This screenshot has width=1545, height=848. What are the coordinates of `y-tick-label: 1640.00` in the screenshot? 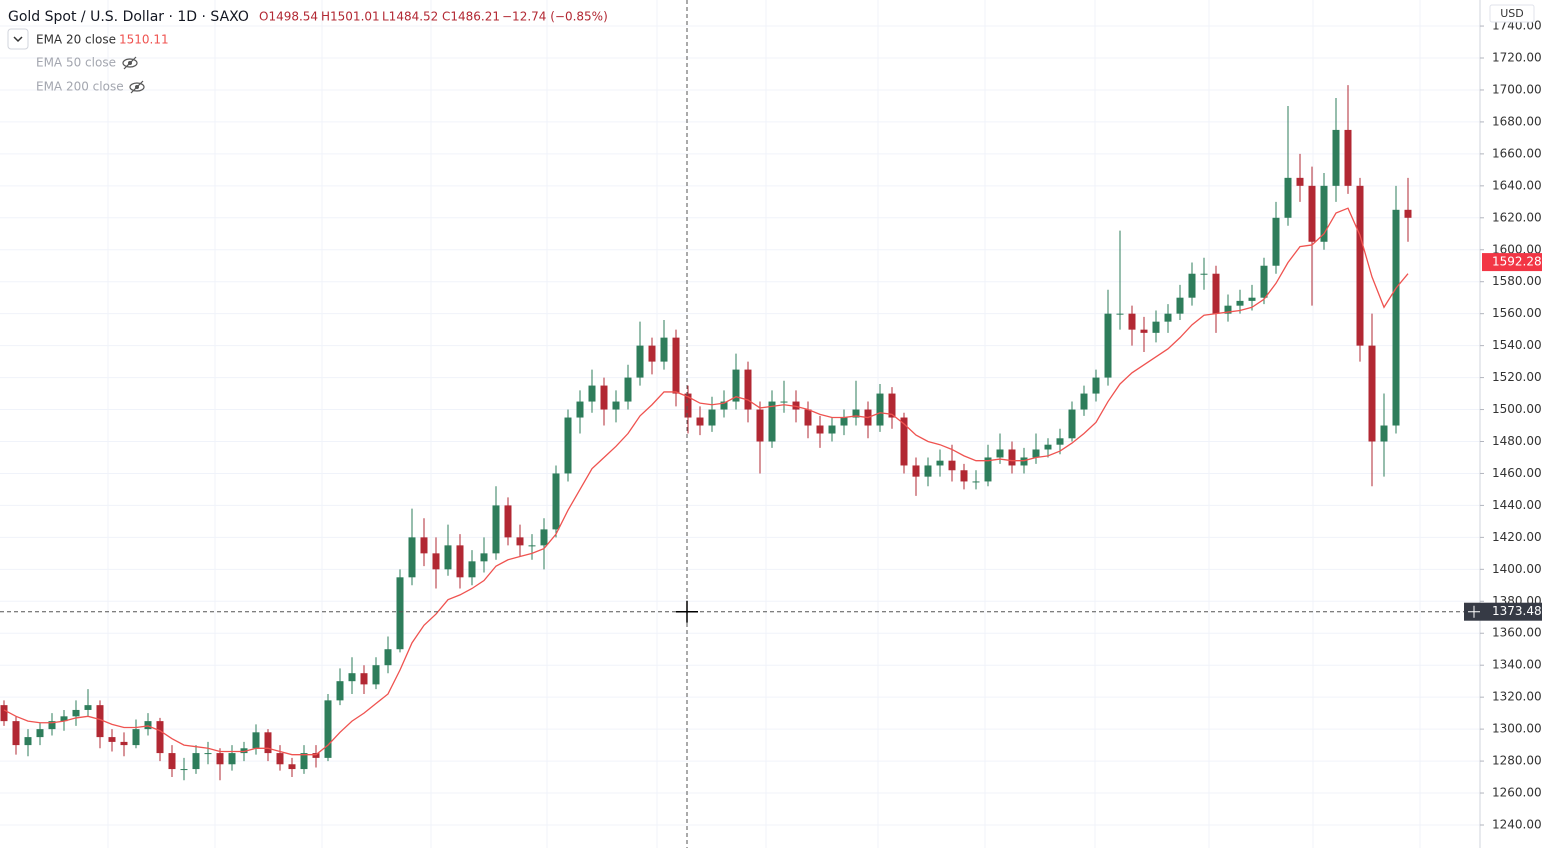 It's located at (1517, 185).